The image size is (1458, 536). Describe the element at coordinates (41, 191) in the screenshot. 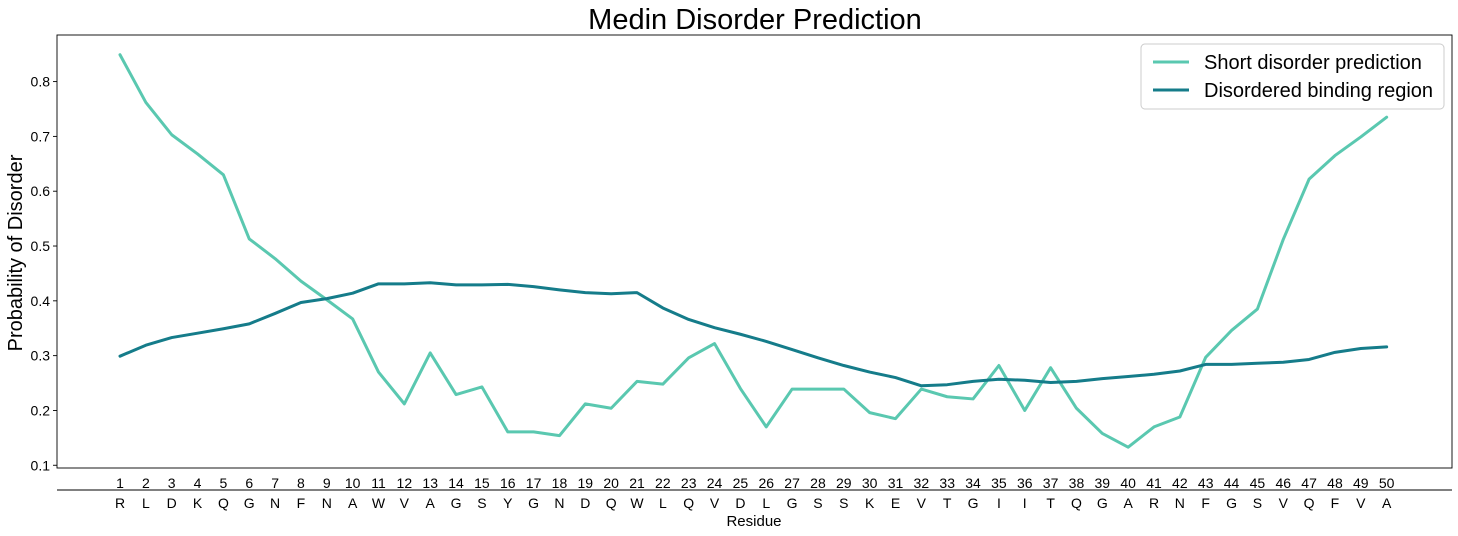

I see `y-tick-label: 0.6` at that location.